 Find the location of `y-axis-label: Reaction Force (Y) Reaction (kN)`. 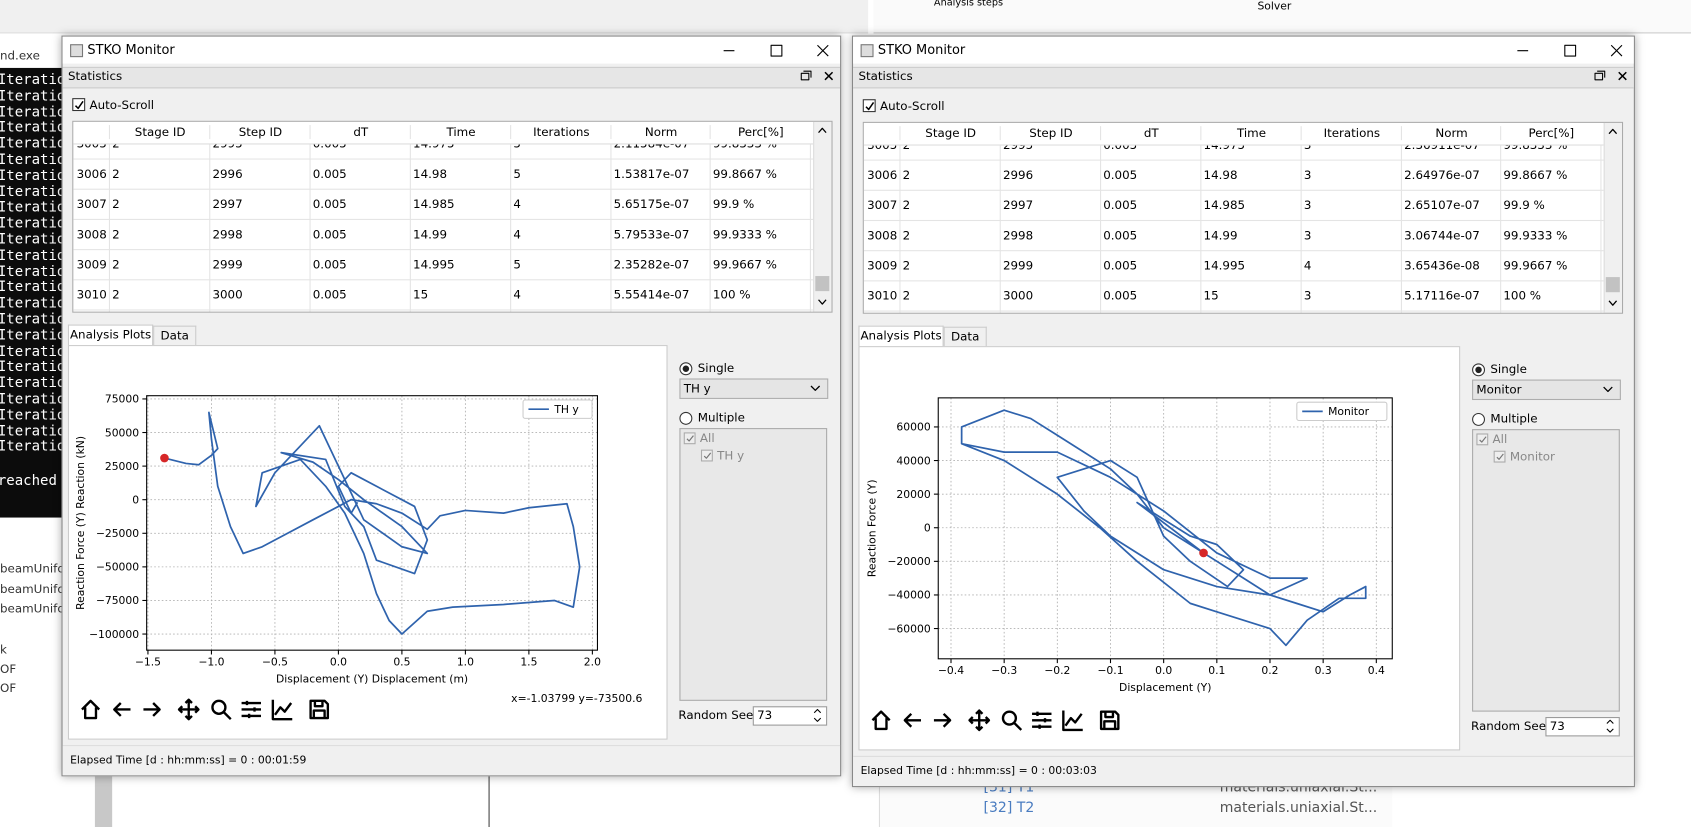

y-axis-label: Reaction Force (Y) Reaction (kN) is located at coordinates (80, 523).